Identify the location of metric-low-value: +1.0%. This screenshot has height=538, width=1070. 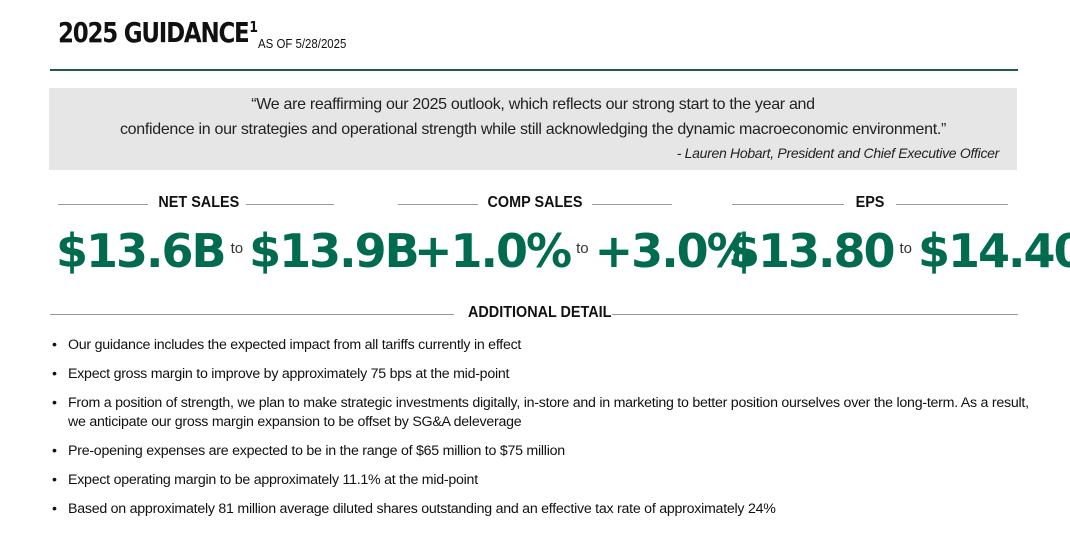
(493, 251).